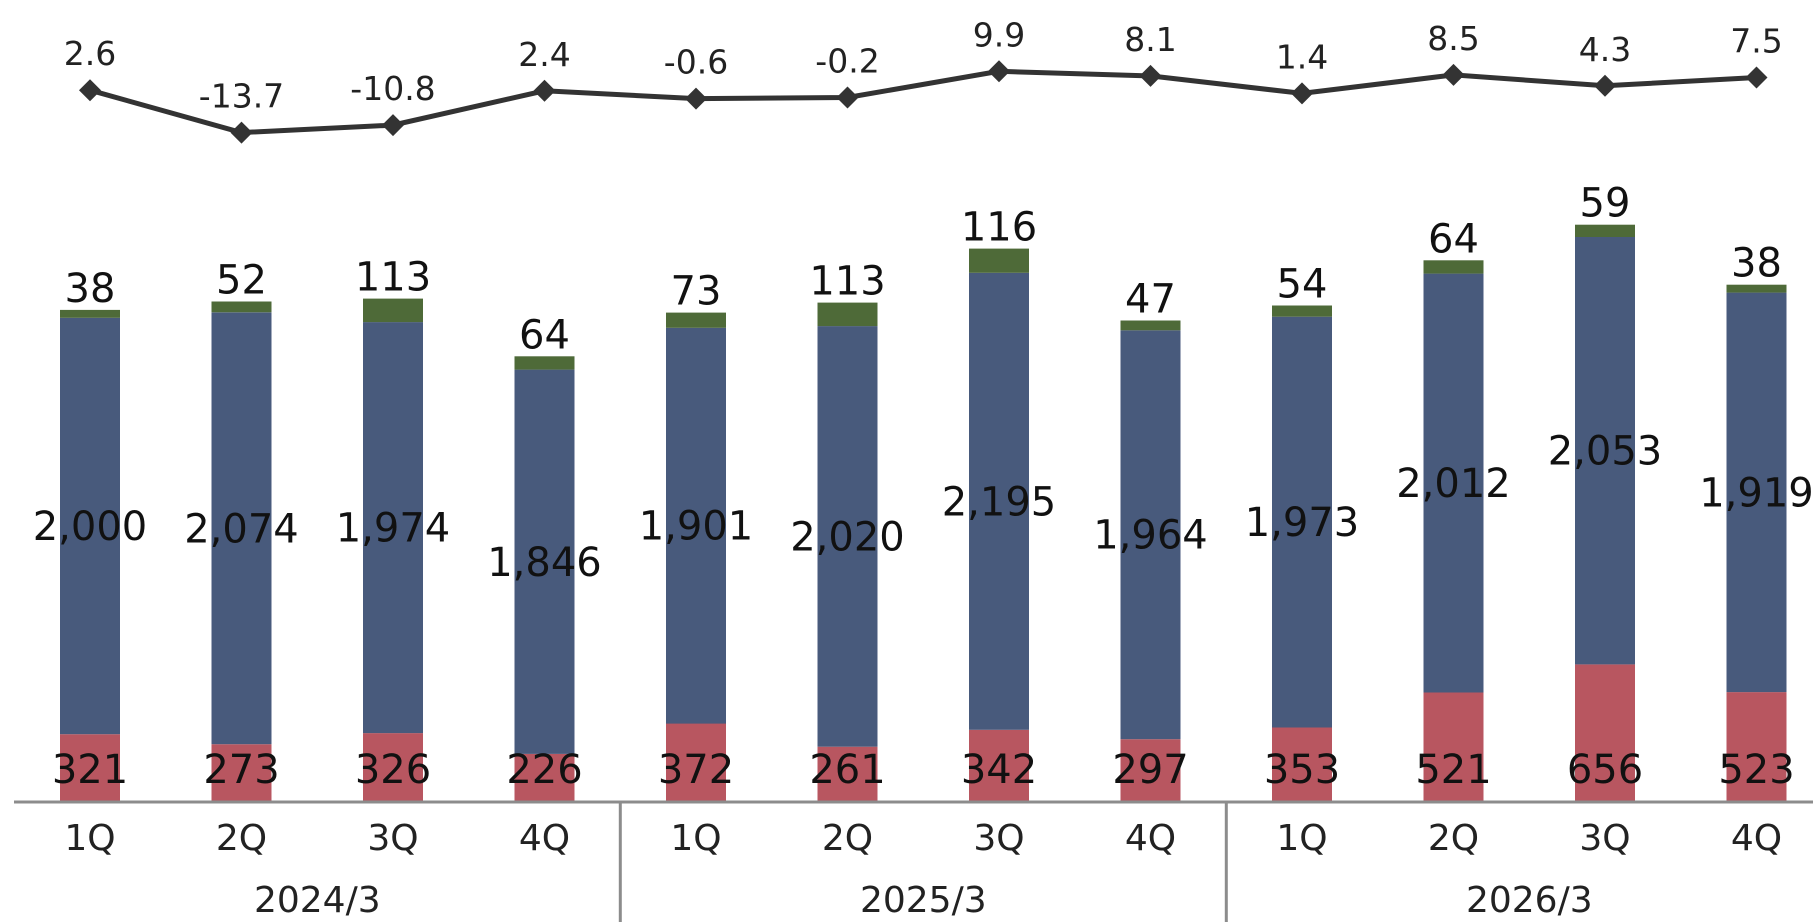 The height and width of the screenshot is (922, 1813). Describe the element at coordinates (1302, 770) in the screenshot. I see `data-label-s0-8: 353` at that location.